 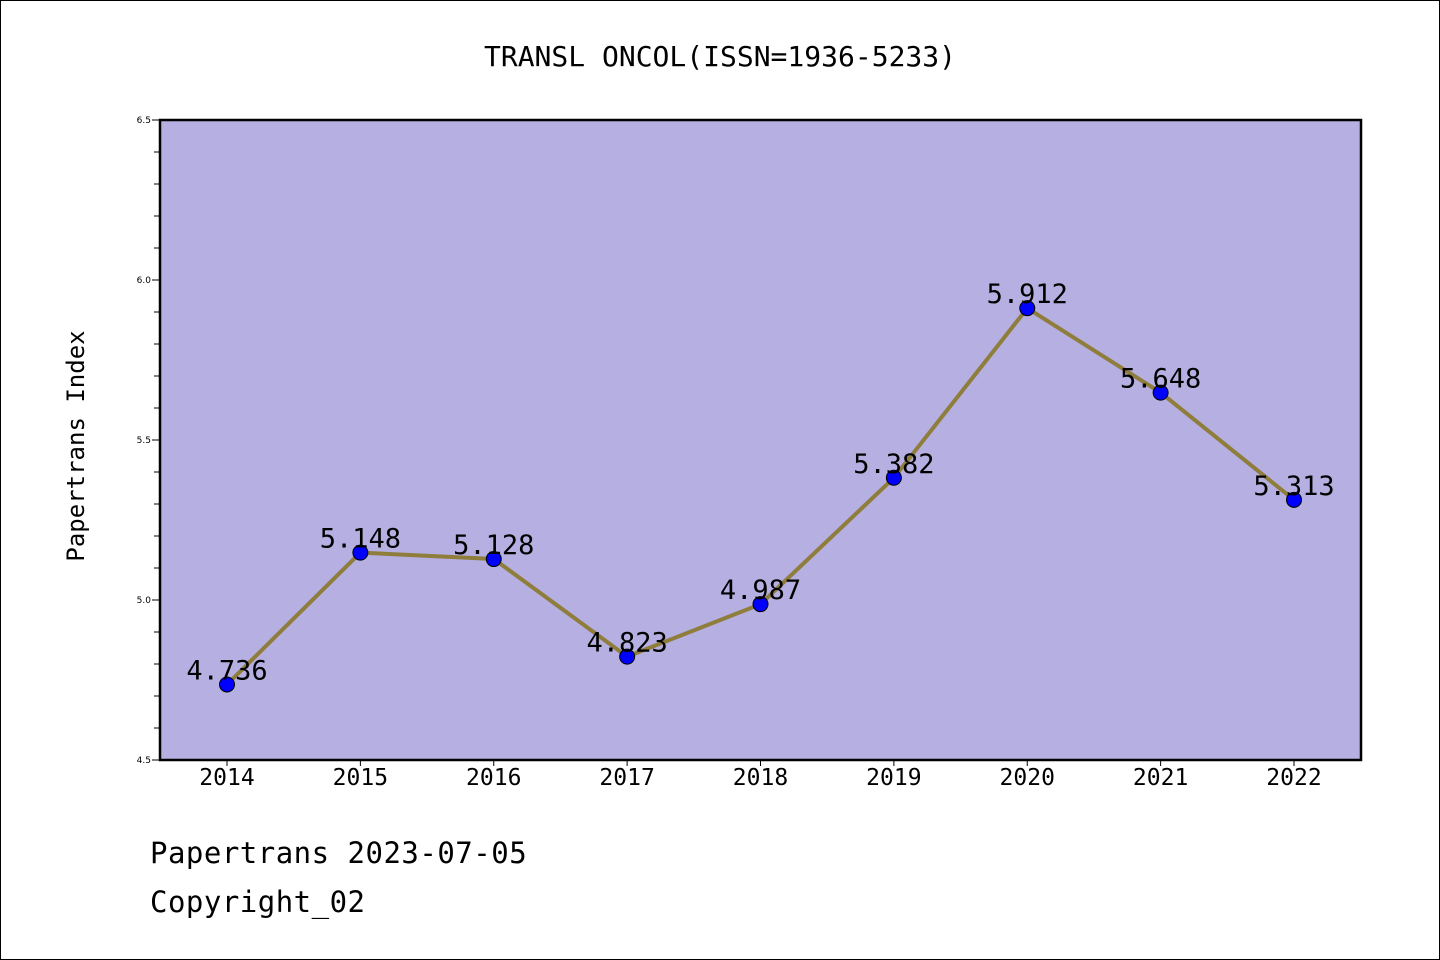 What do you see at coordinates (626, 643) in the screenshot?
I see `data-label-2017: 4.823` at bounding box center [626, 643].